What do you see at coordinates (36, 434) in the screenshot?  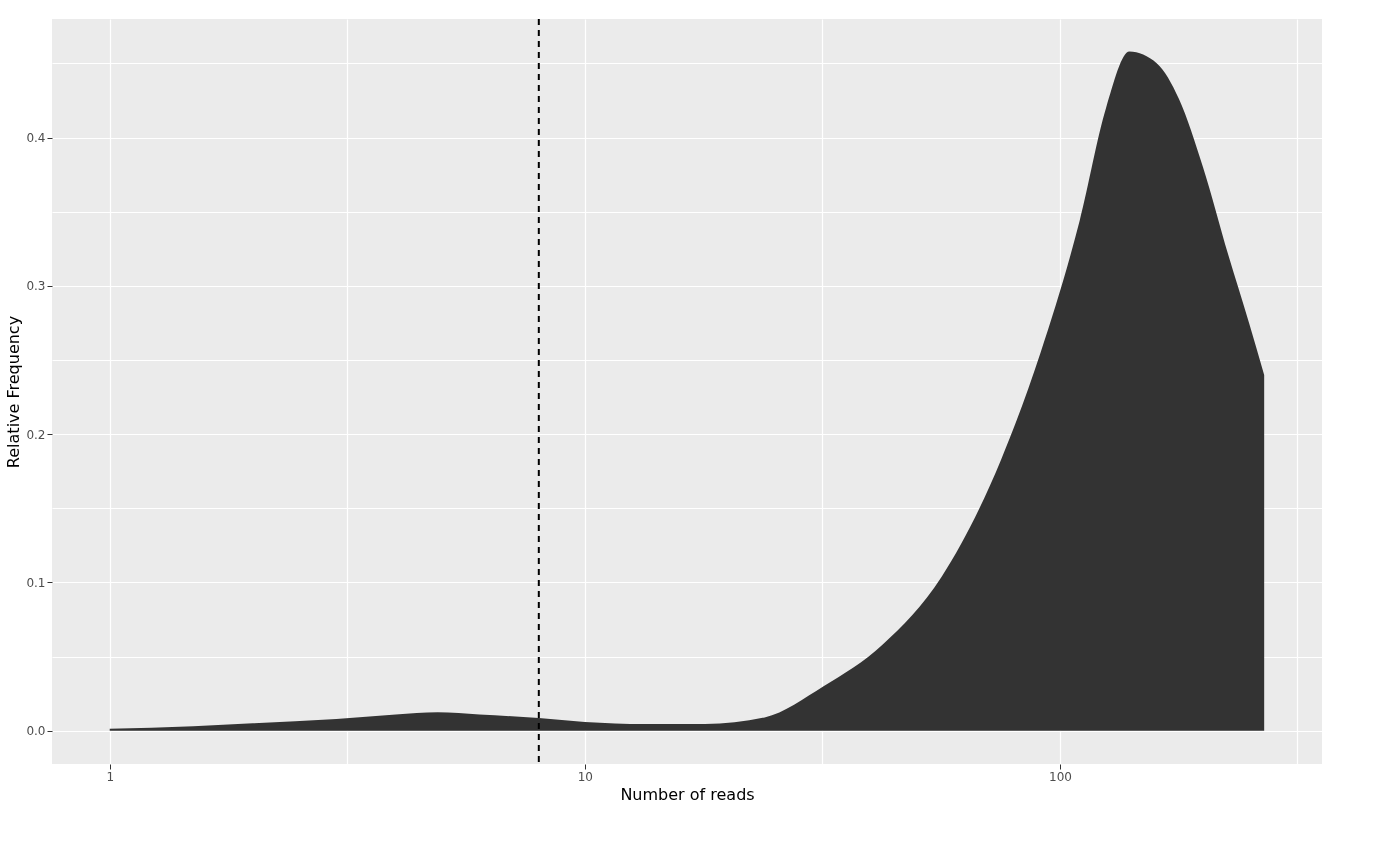 I see `y-tick-label: 0.2` at bounding box center [36, 434].